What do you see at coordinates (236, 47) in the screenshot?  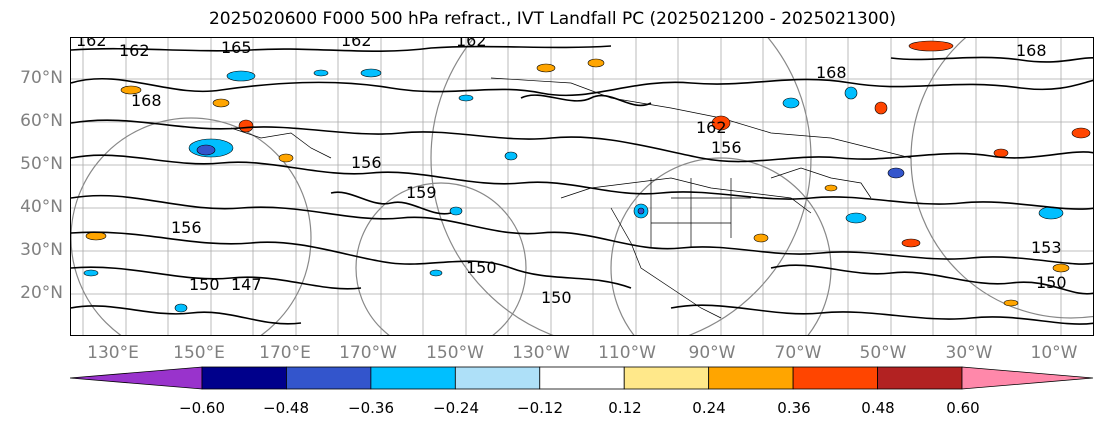 I see `contour-label: 165` at bounding box center [236, 47].